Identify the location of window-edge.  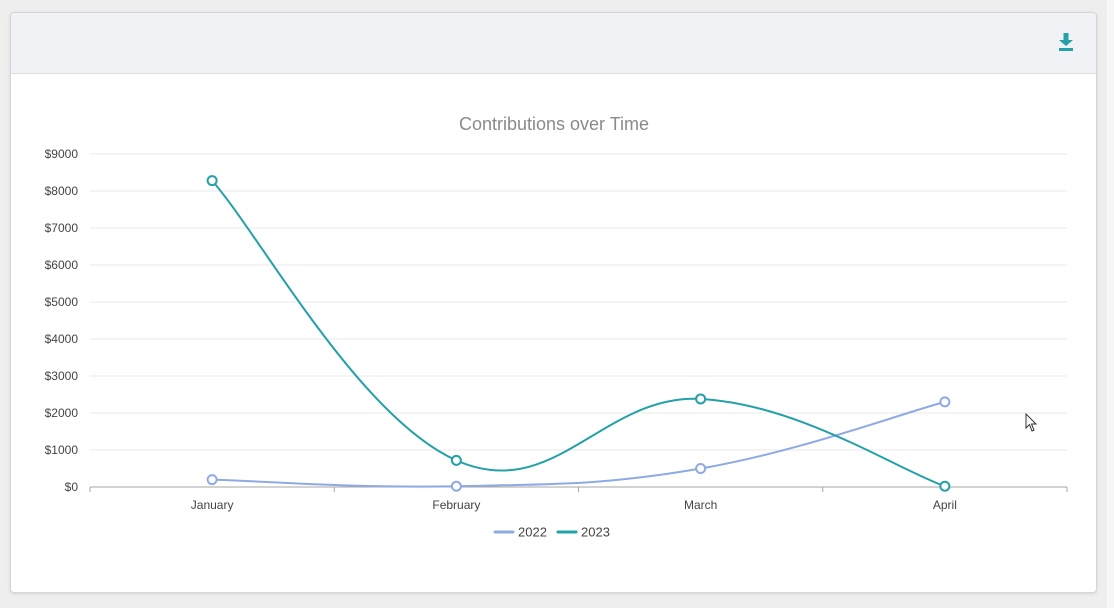
(1110, 304).